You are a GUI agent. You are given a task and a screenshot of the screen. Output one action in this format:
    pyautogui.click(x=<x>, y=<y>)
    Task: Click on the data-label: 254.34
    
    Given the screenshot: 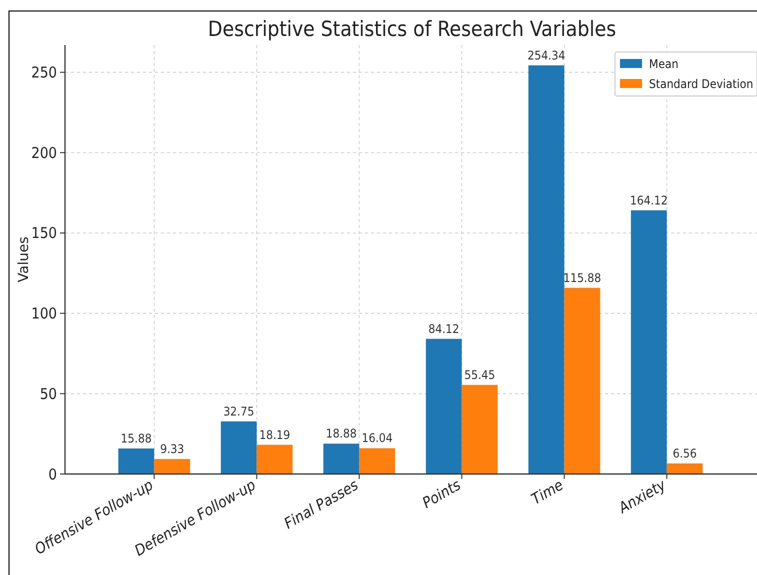 What is the action you would take?
    pyautogui.click(x=546, y=55)
    